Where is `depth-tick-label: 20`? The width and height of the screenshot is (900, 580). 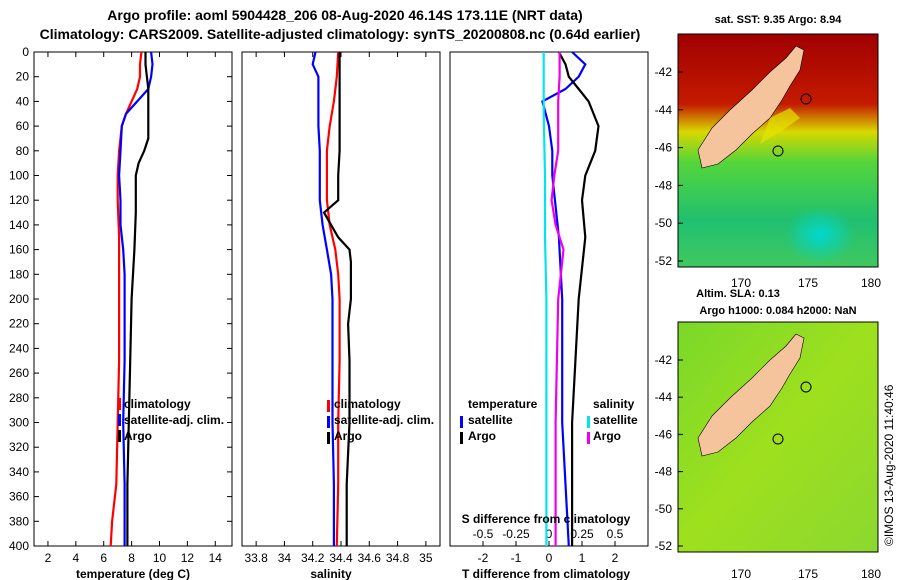
depth-tick-label: 20 is located at coordinates (23, 77).